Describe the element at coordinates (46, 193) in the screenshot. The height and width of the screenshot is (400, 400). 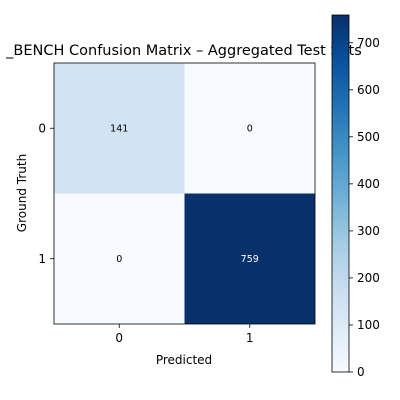
I see `y-axis-ticks: 01` at that location.